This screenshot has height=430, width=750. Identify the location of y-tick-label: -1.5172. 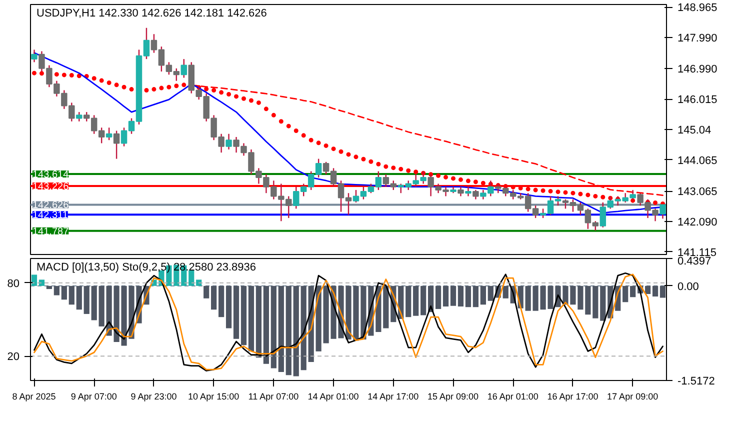
(696, 382).